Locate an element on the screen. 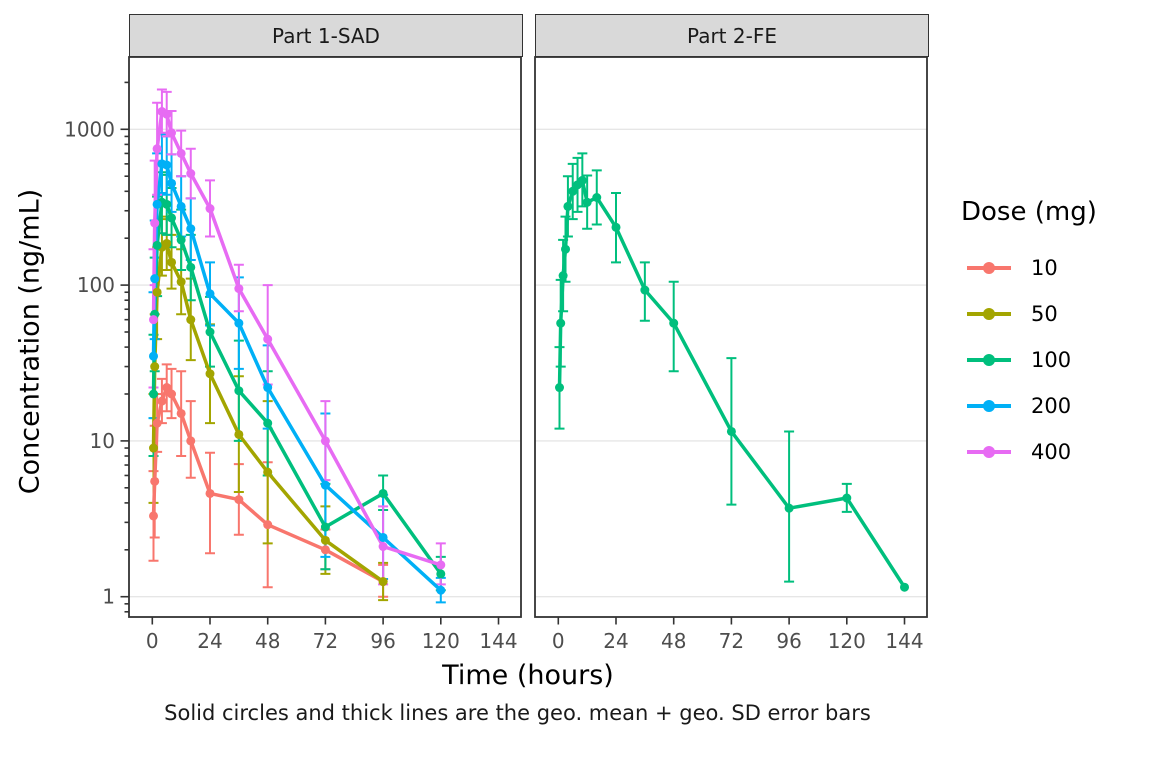 This screenshot has width=1152, height=768. facet-strip-label: Part 1-SAD is located at coordinates (326, 35).